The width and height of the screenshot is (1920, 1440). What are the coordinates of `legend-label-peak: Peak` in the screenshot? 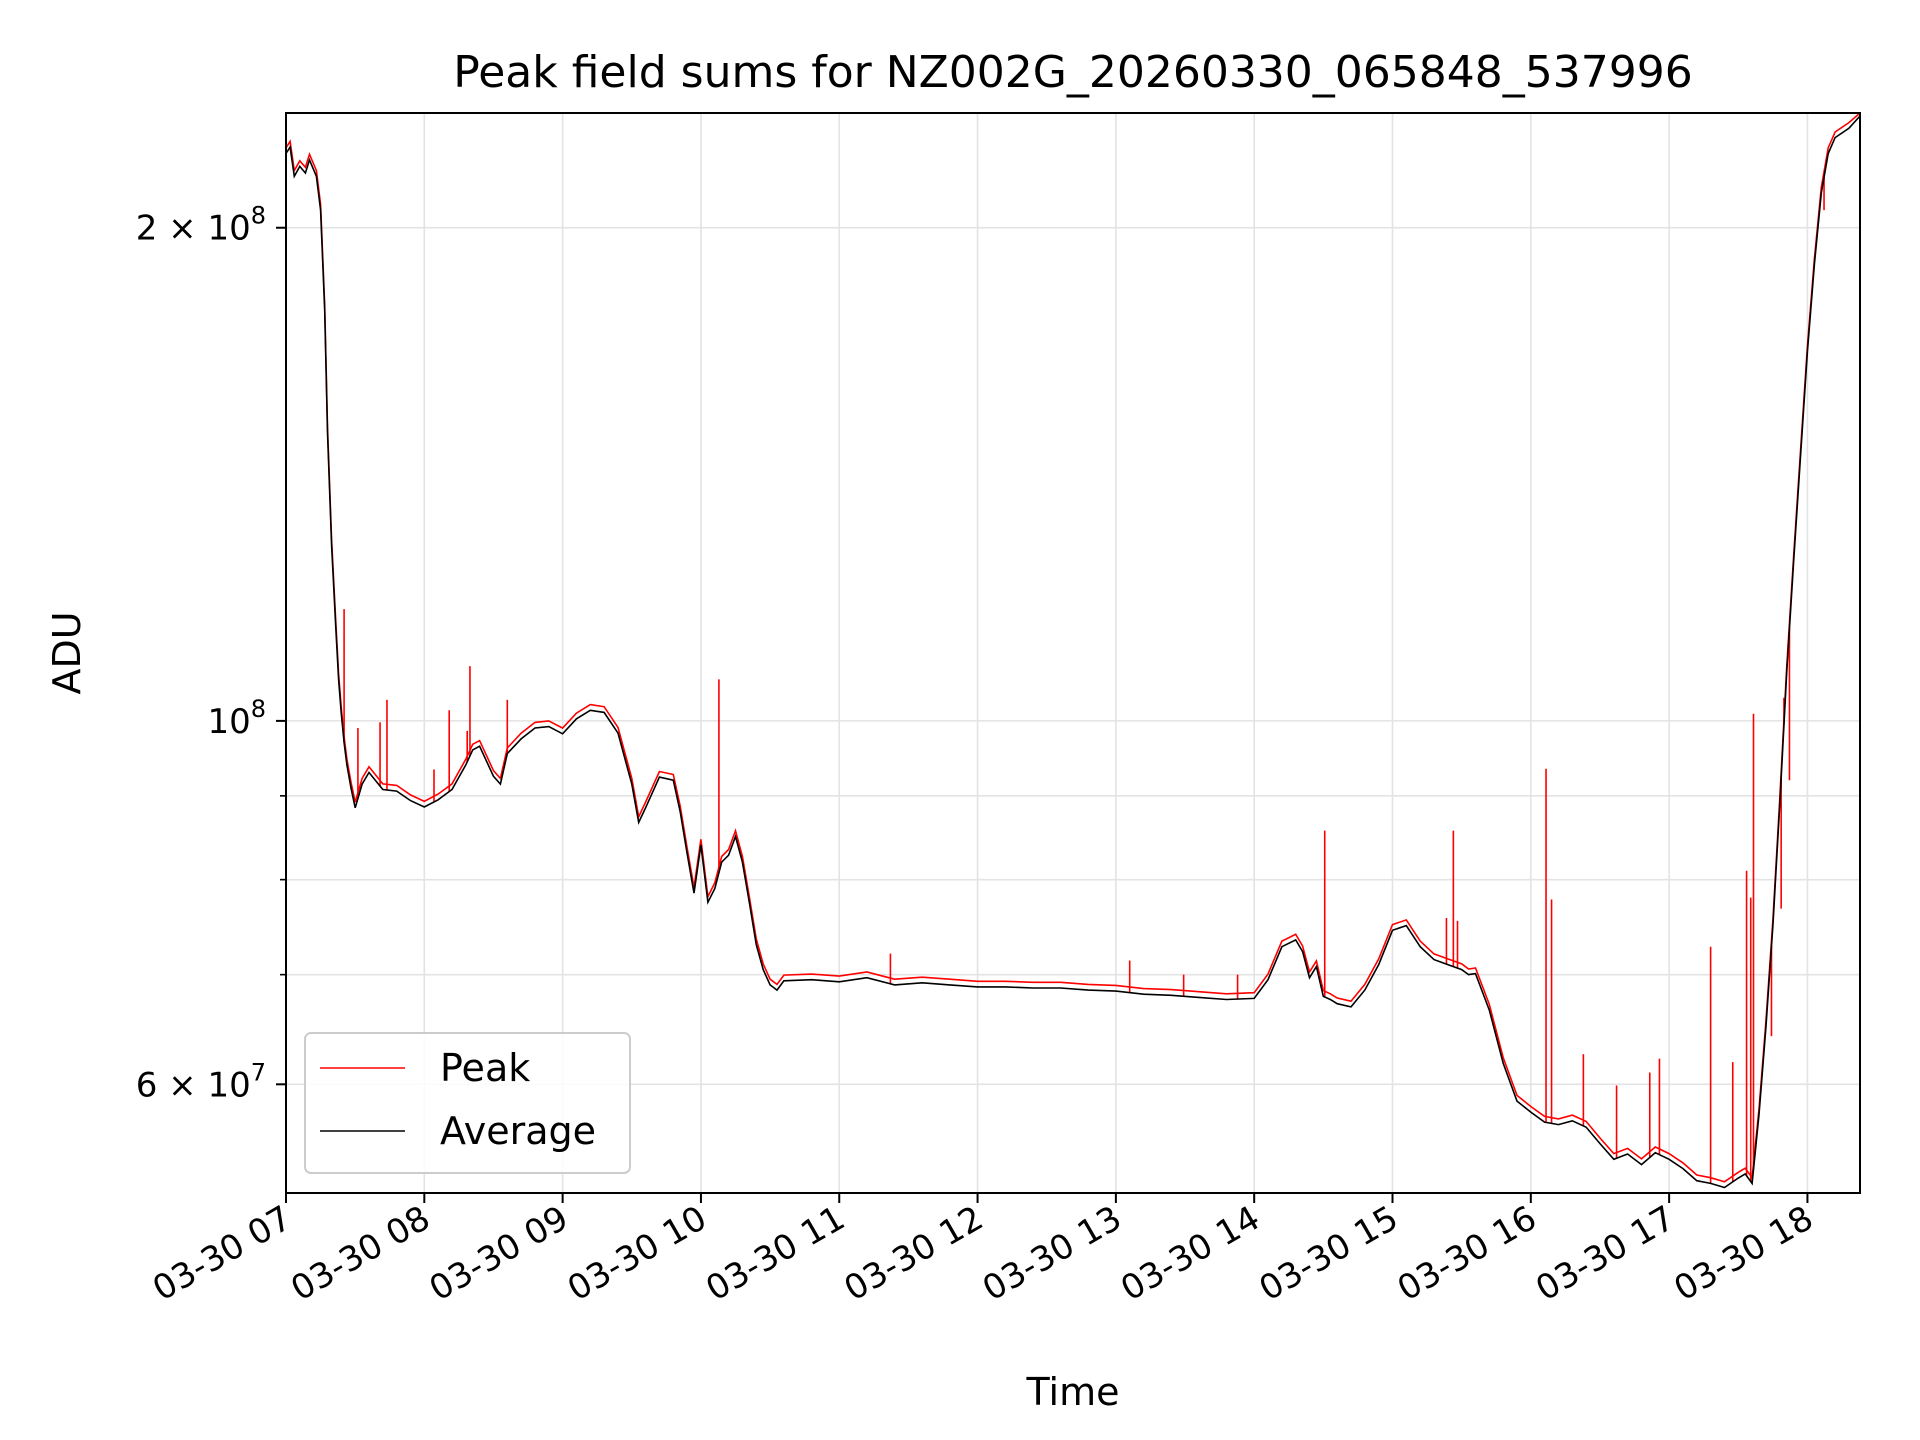 It's located at (485, 1068).